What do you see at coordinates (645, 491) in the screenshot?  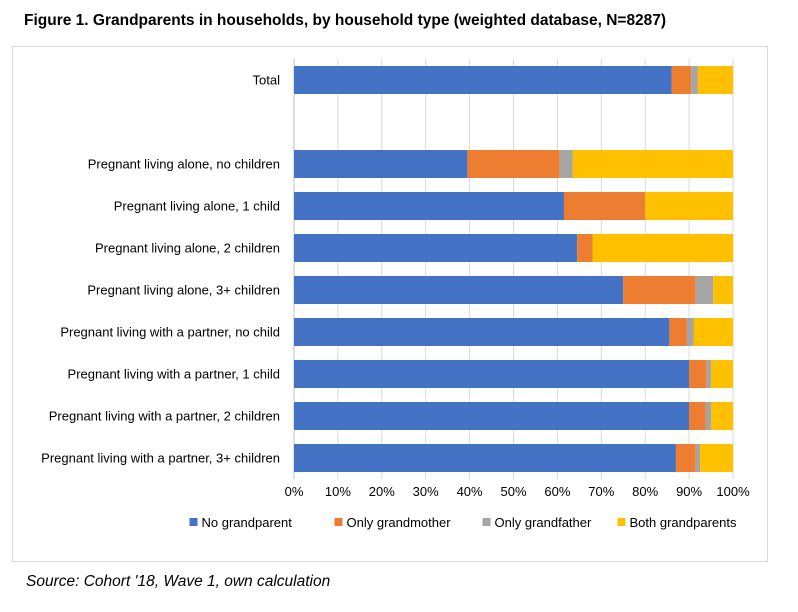 I see `x-tick-label: 80%` at bounding box center [645, 491].